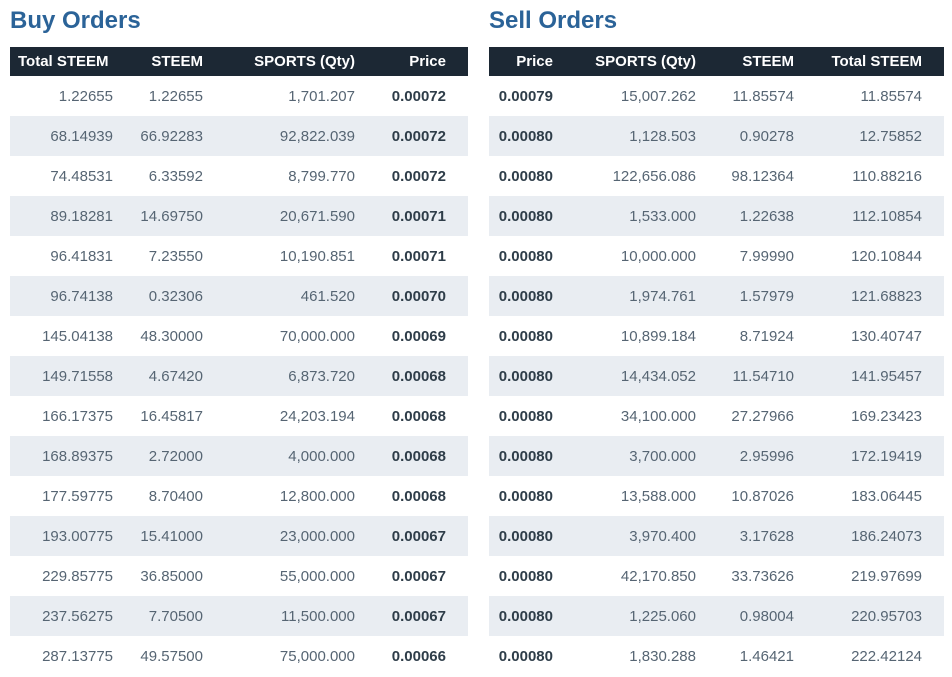 The image size is (952, 677). What do you see at coordinates (77, 456) in the screenshot?
I see `value-cell: 168.89375` at bounding box center [77, 456].